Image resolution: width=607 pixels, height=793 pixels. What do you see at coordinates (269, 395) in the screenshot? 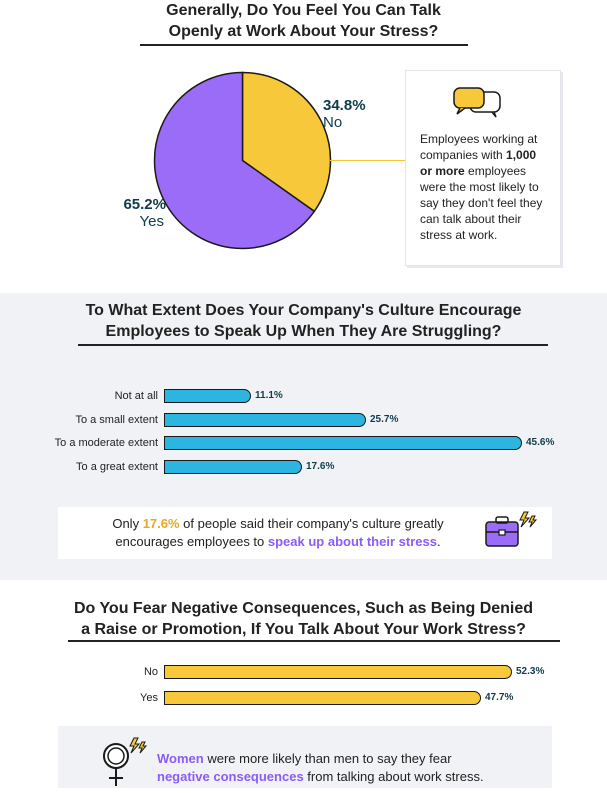
I see `culture-value-label: 11.1%` at bounding box center [269, 395].